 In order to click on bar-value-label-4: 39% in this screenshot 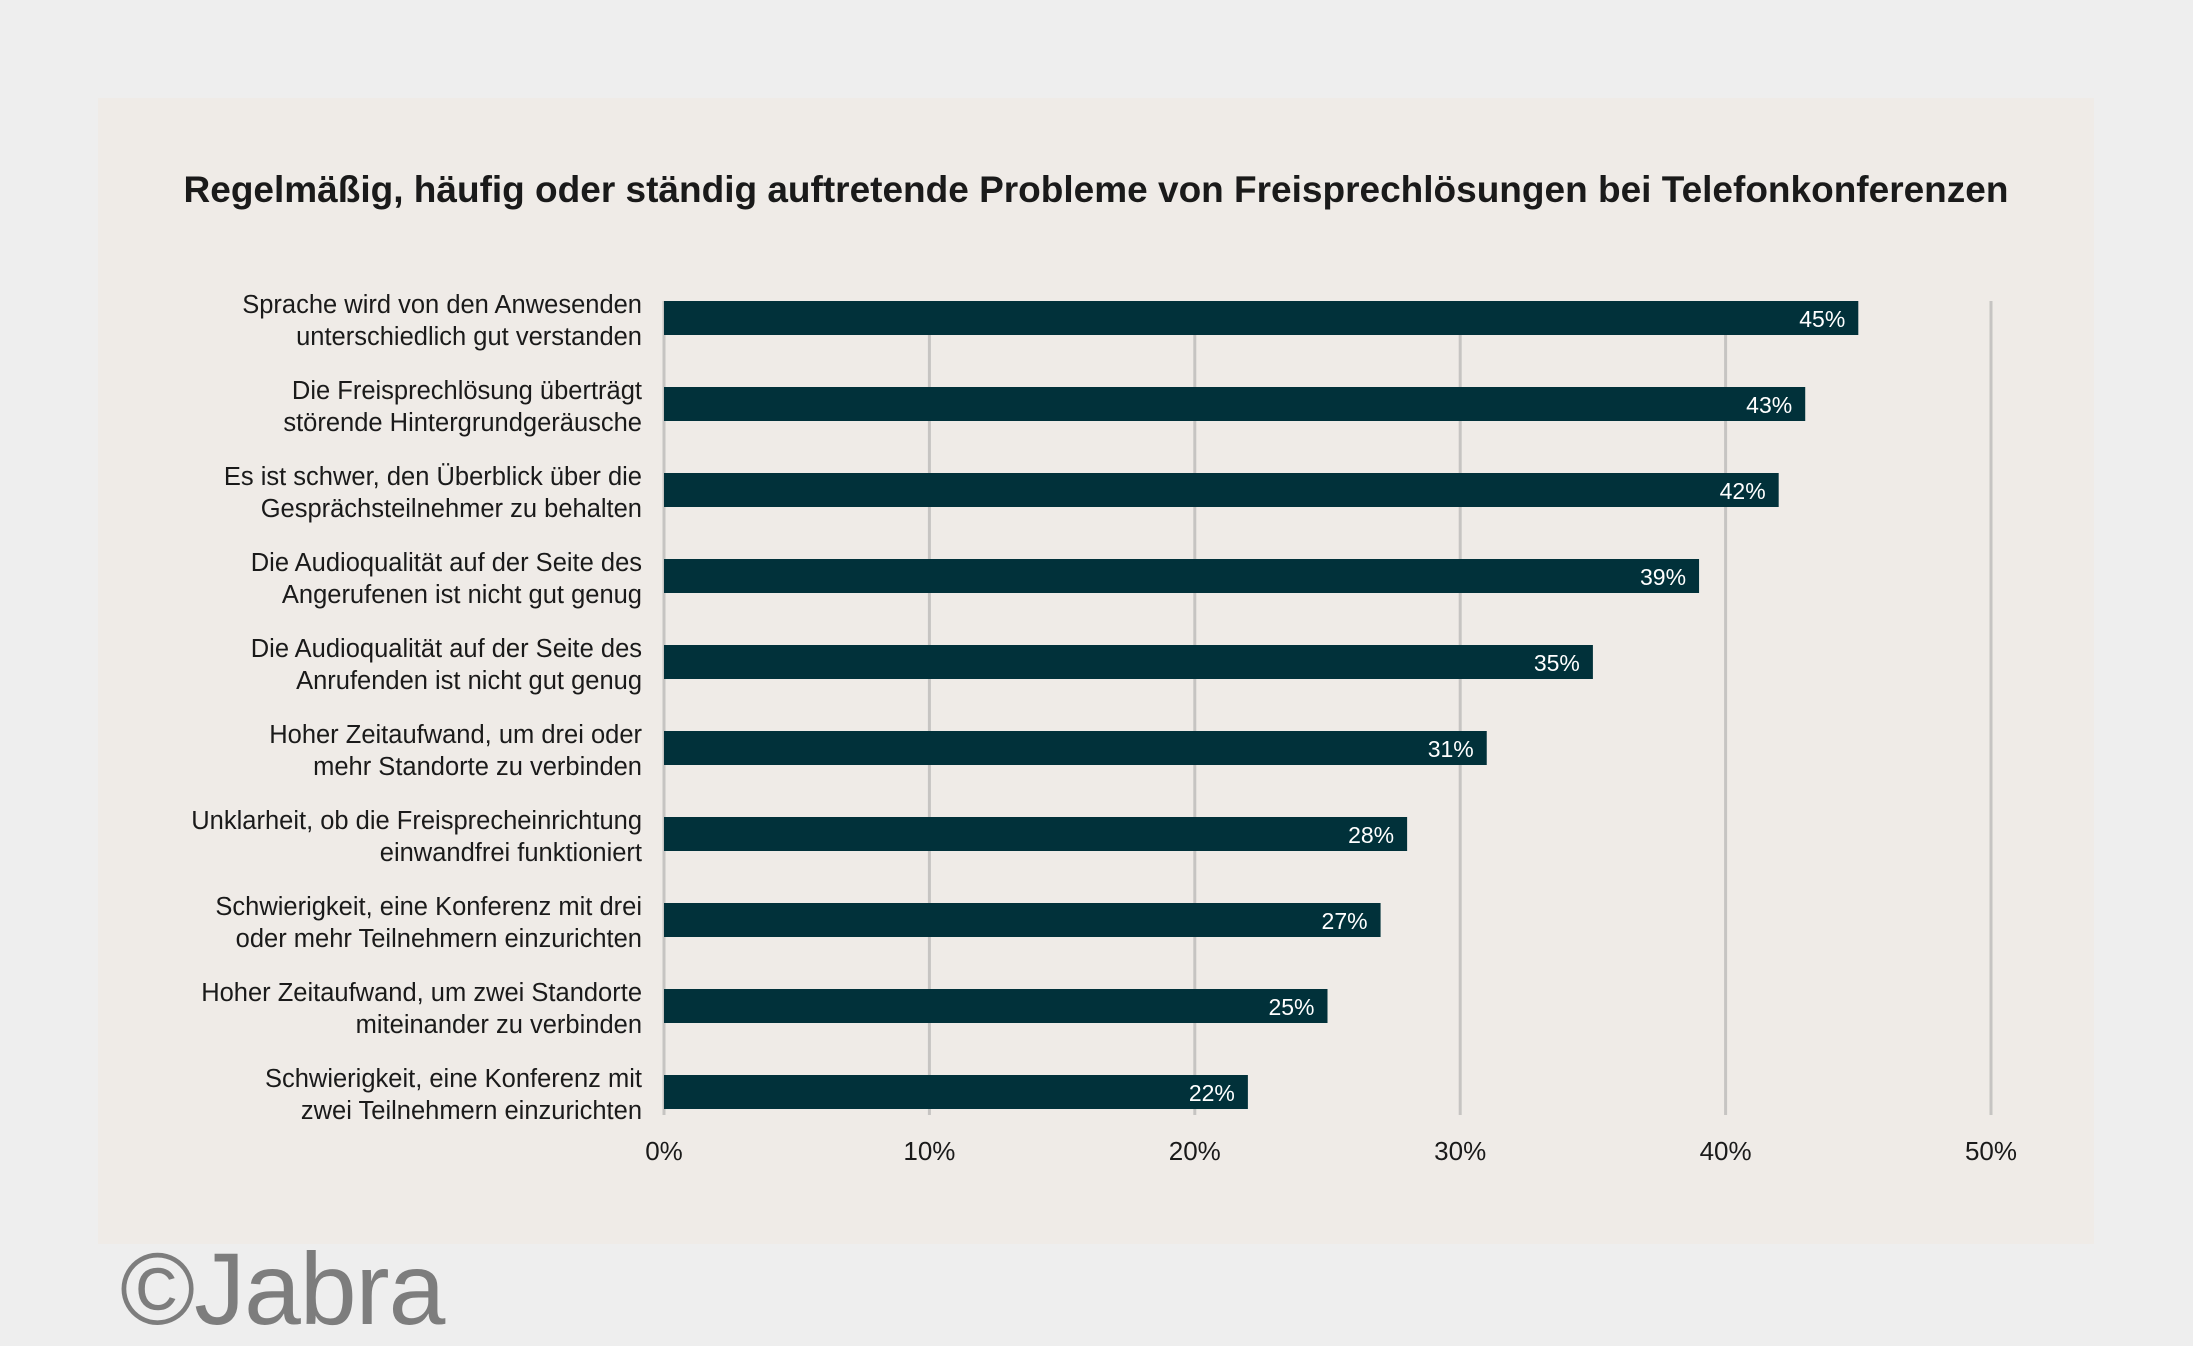, I will do `click(1663, 577)`.